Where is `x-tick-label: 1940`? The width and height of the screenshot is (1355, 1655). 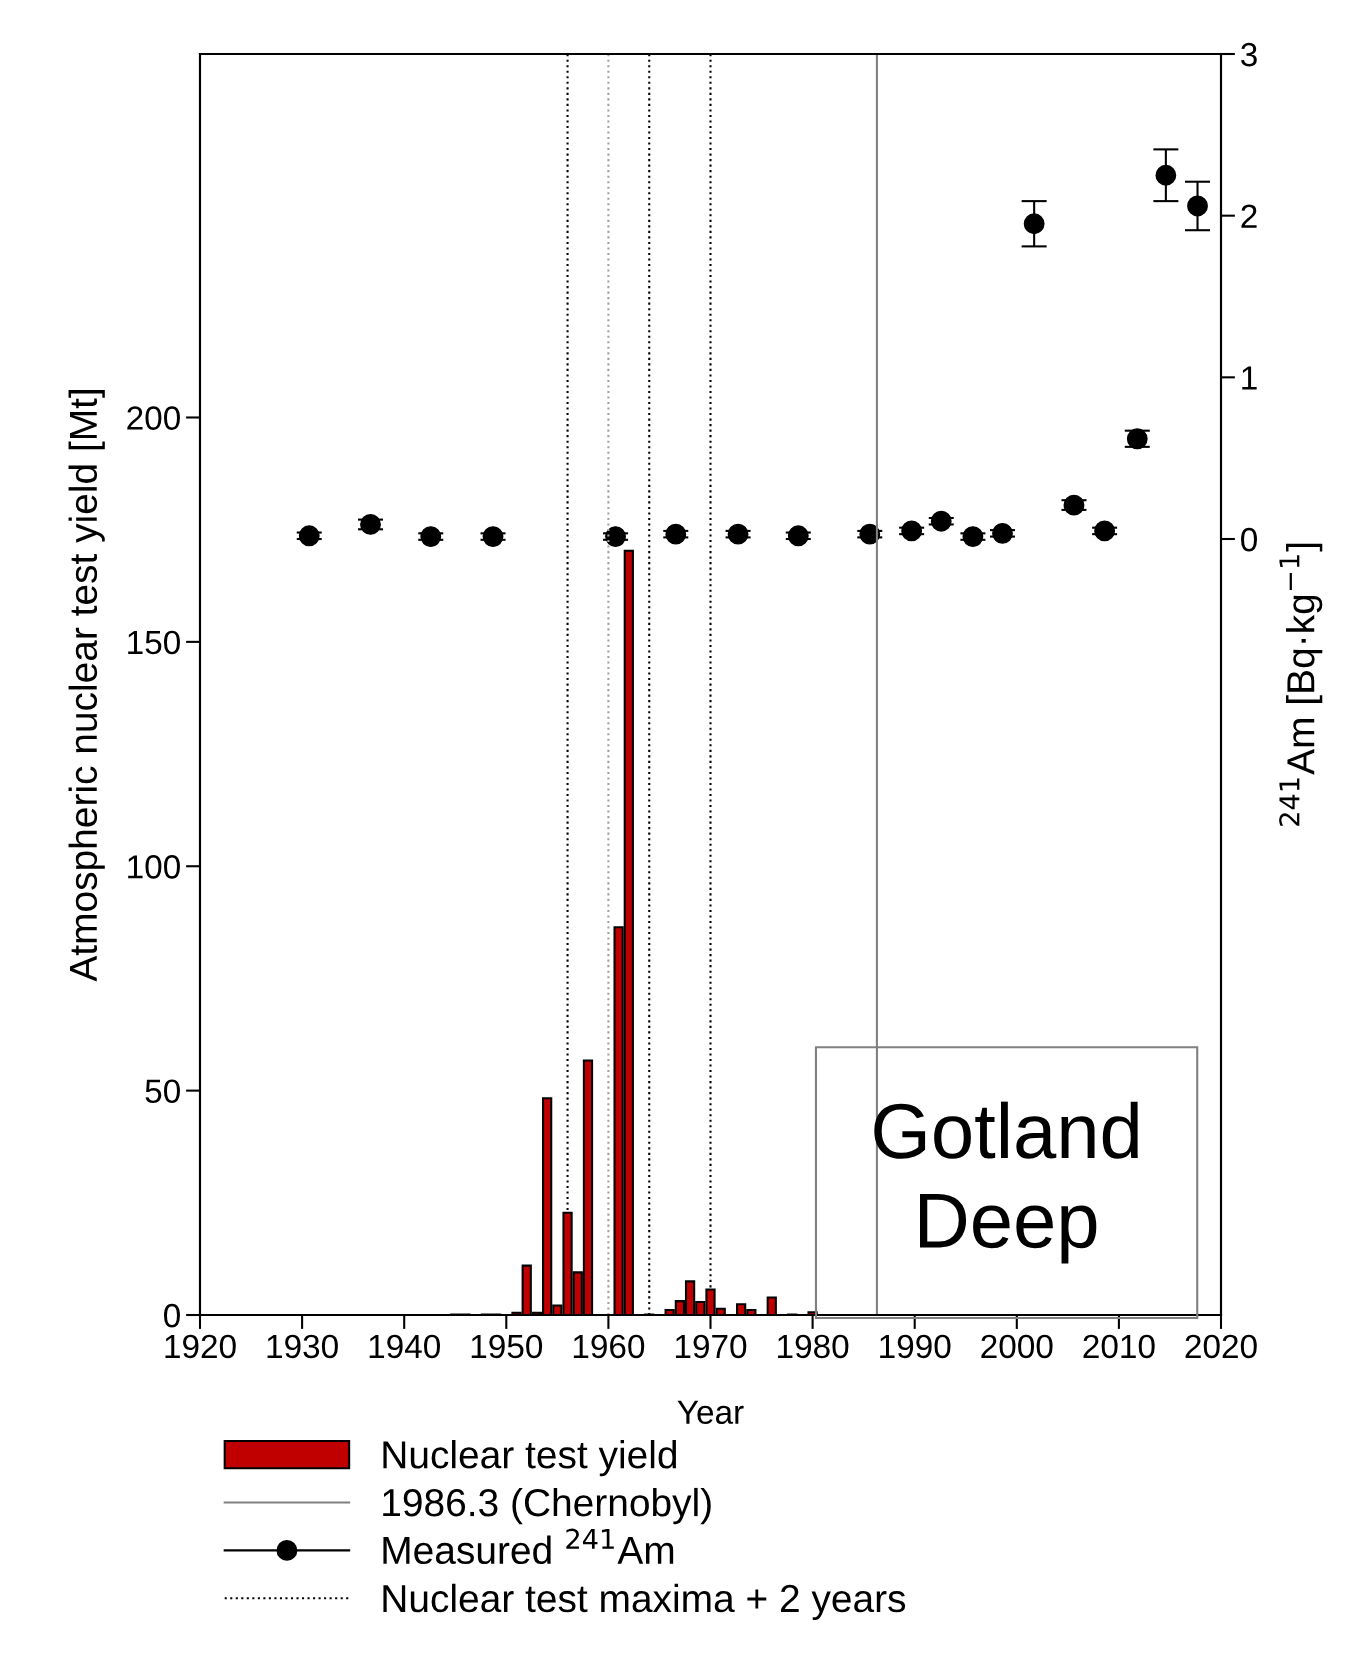 x-tick-label: 1940 is located at coordinates (404, 1346).